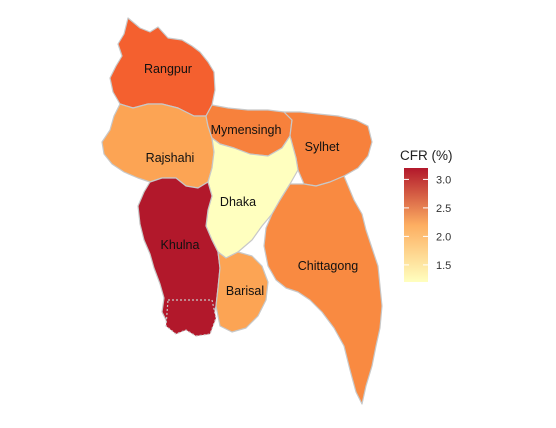 The width and height of the screenshot is (556, 428). Describe the element at coordinates (168, 69) in the screenshot. I see `label-rangpur: Rangpur` at that location.